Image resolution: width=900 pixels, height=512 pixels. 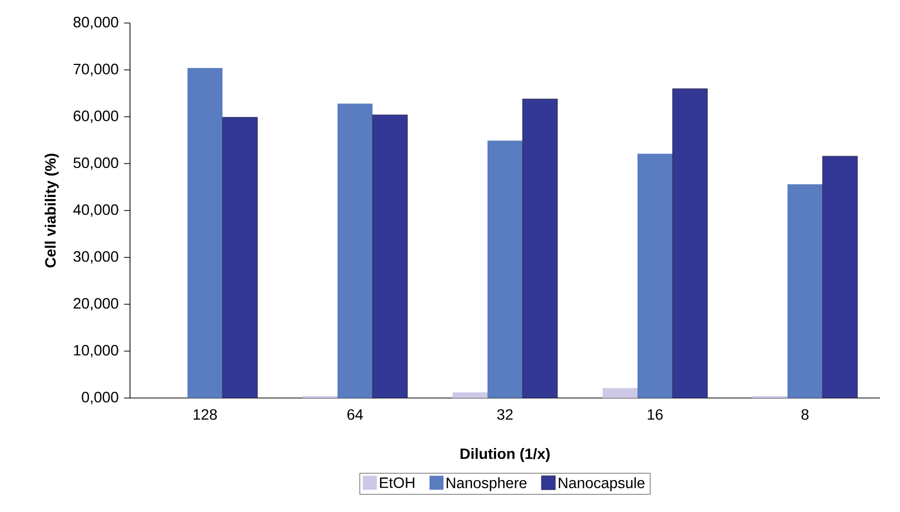 I want to click on legend-label: EtOH, so click(x=397, y=482).